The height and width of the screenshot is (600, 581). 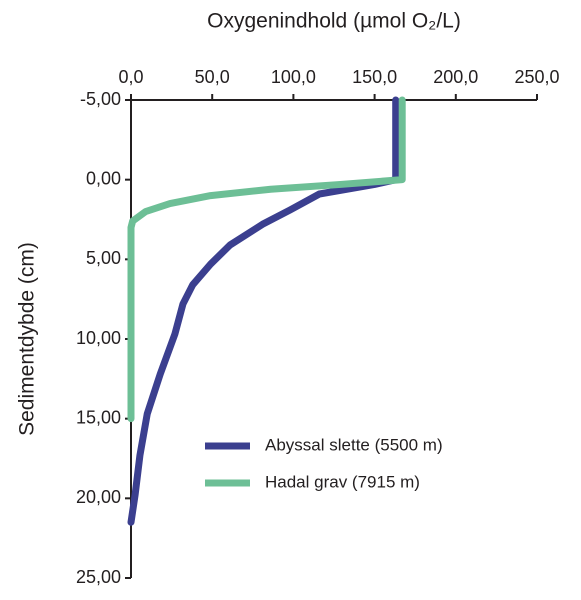 I want to click on y-tick-label: -5,00, so click(x=100, y=99).